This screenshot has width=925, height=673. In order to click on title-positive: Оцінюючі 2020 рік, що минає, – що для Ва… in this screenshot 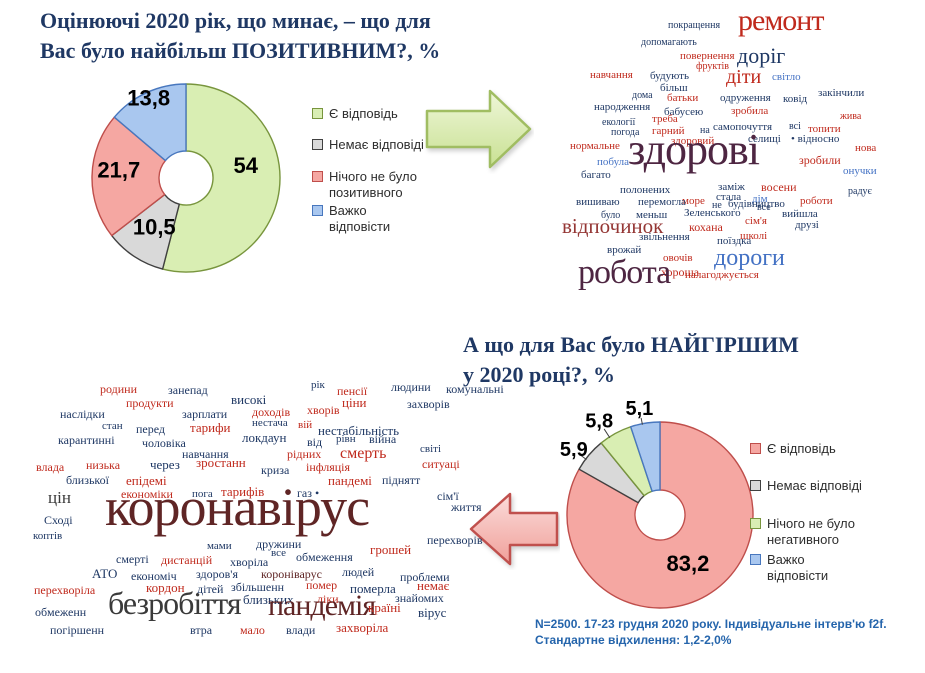, I will do `click(262, 36)`.